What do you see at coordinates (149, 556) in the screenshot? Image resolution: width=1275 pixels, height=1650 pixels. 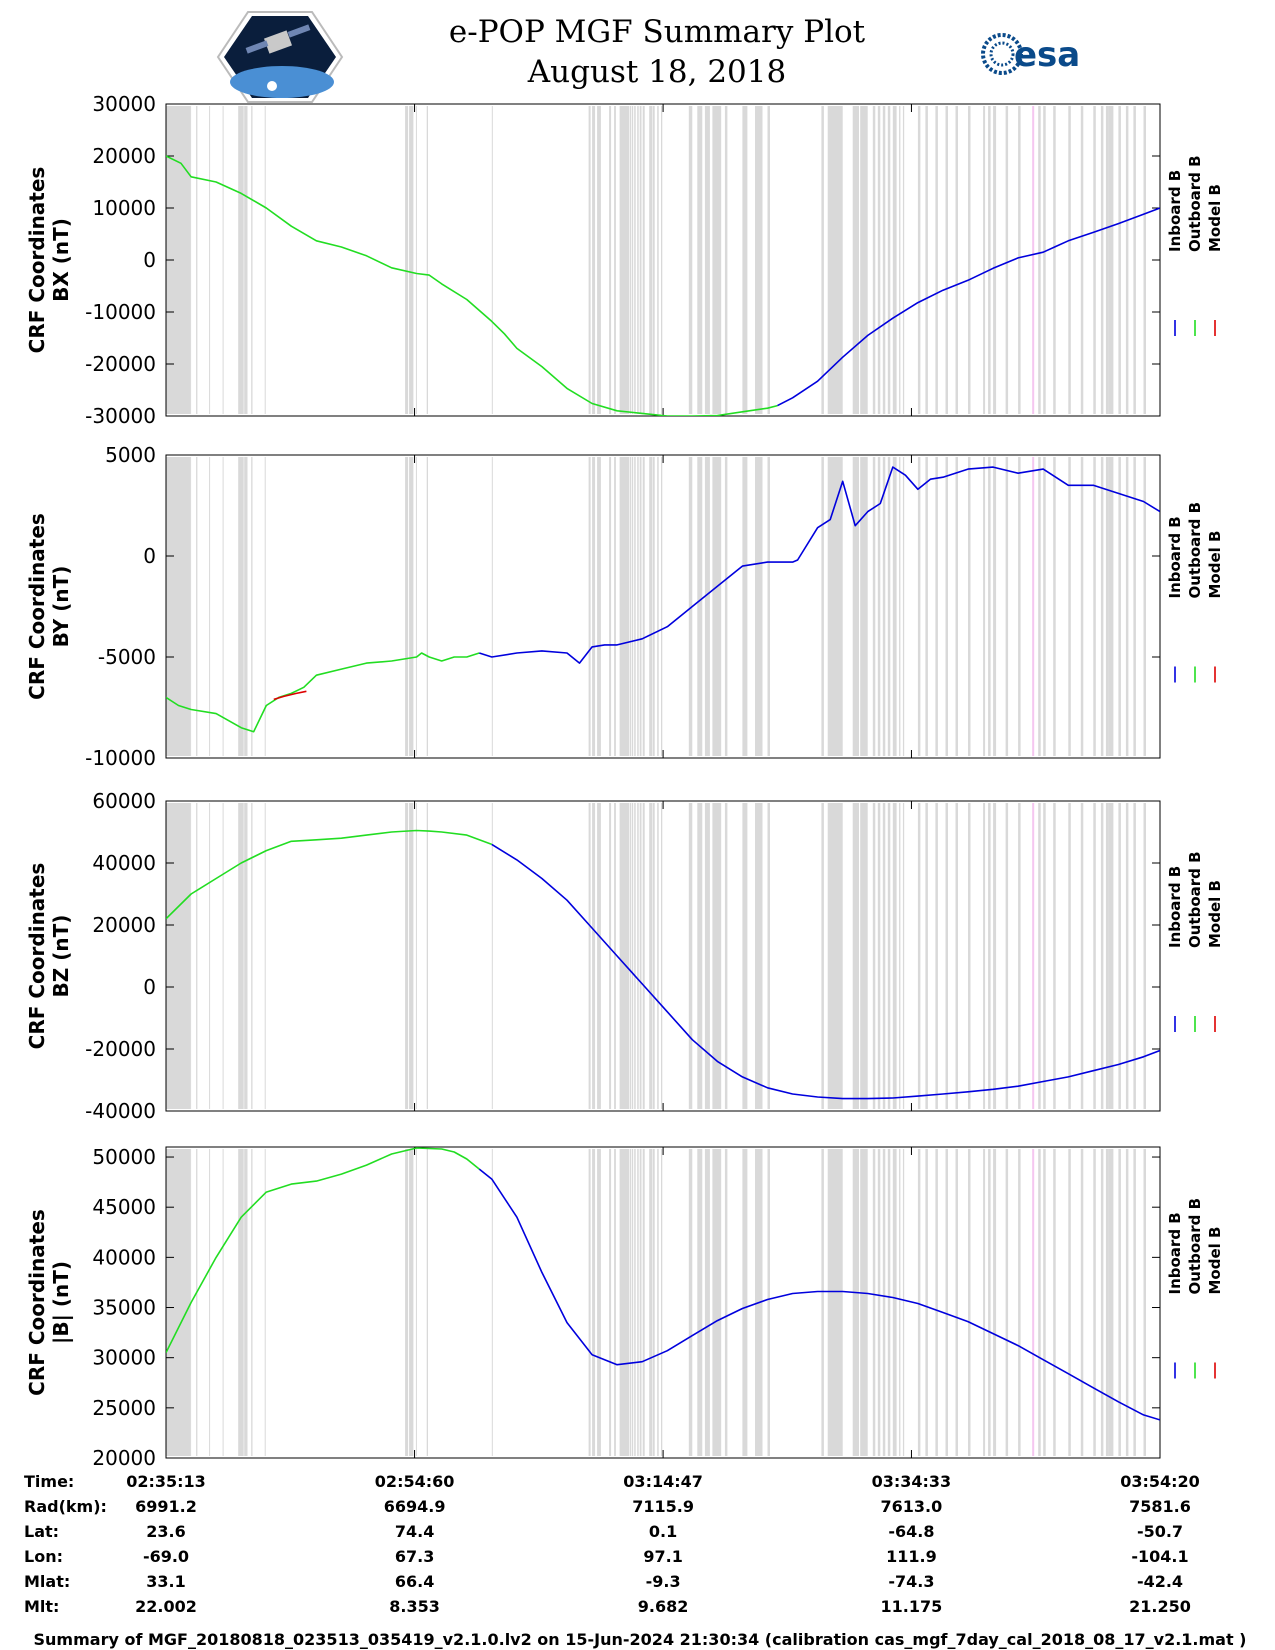 I see `y-tick-label: 0` at bounding box center [149, 556].